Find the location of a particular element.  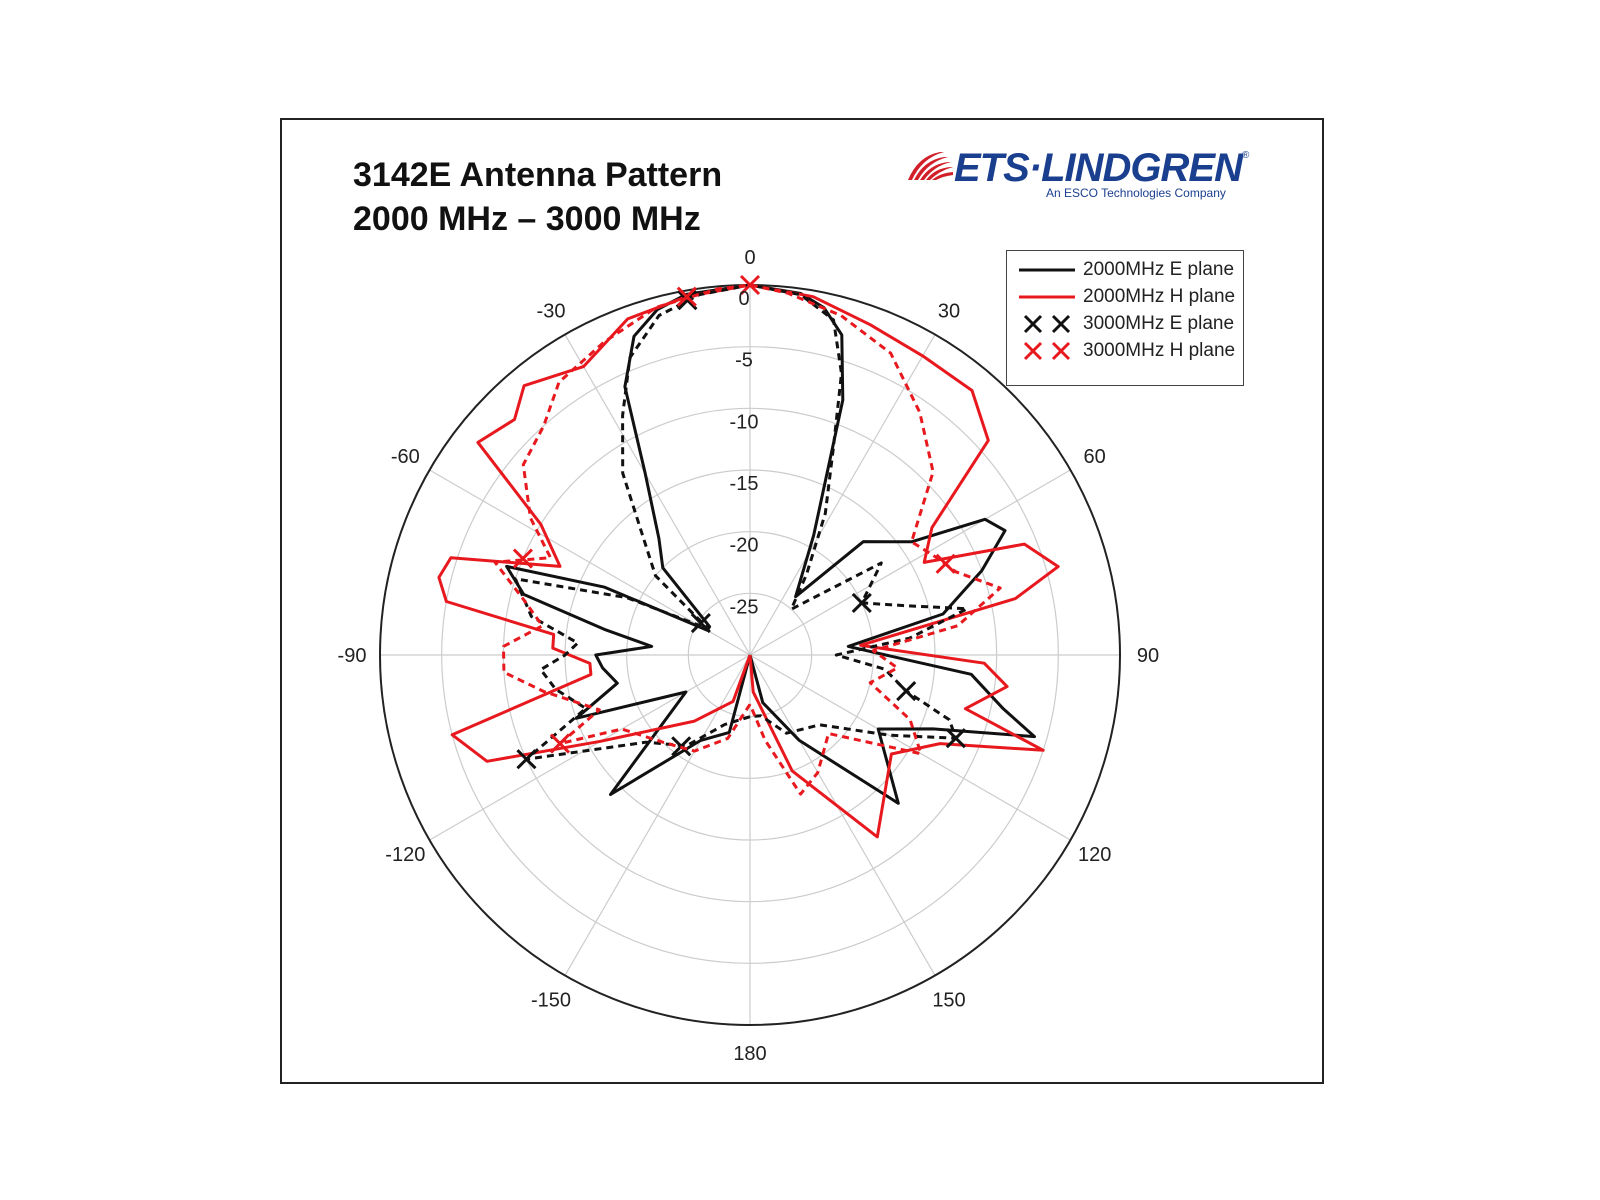

logo-stripes-icon is located at coordinates (930, 166).